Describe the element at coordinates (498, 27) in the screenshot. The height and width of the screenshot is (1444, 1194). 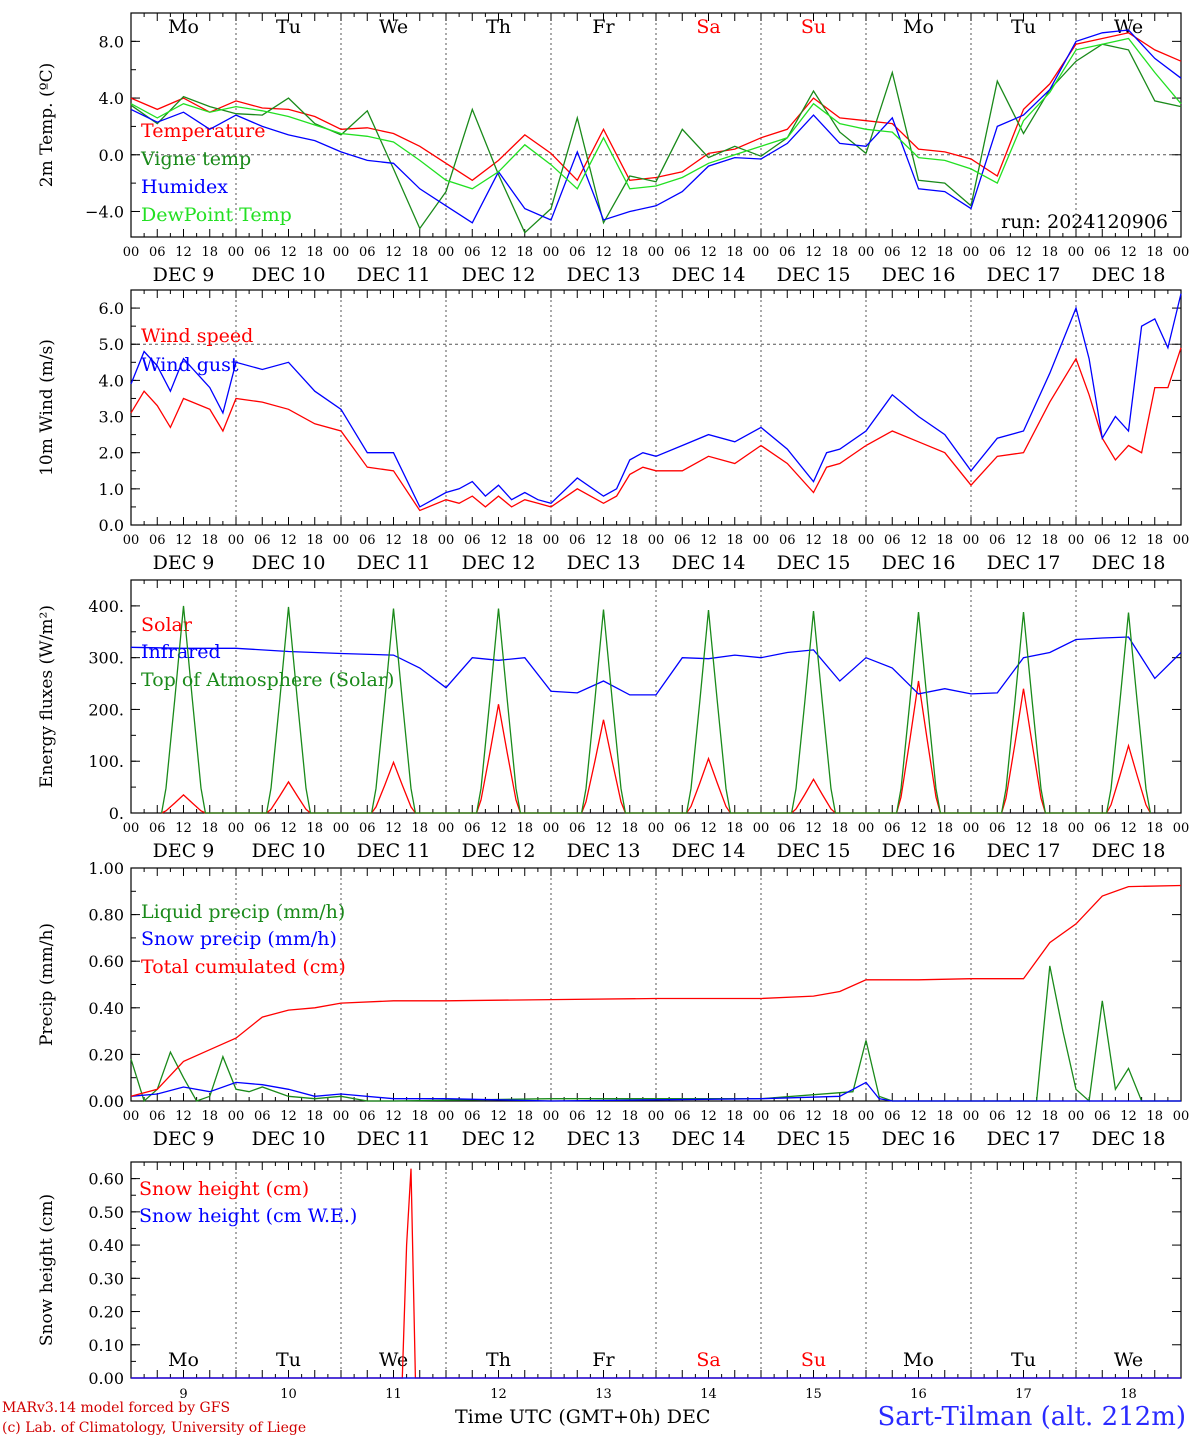
I see `weekday-label: Th` at that location.